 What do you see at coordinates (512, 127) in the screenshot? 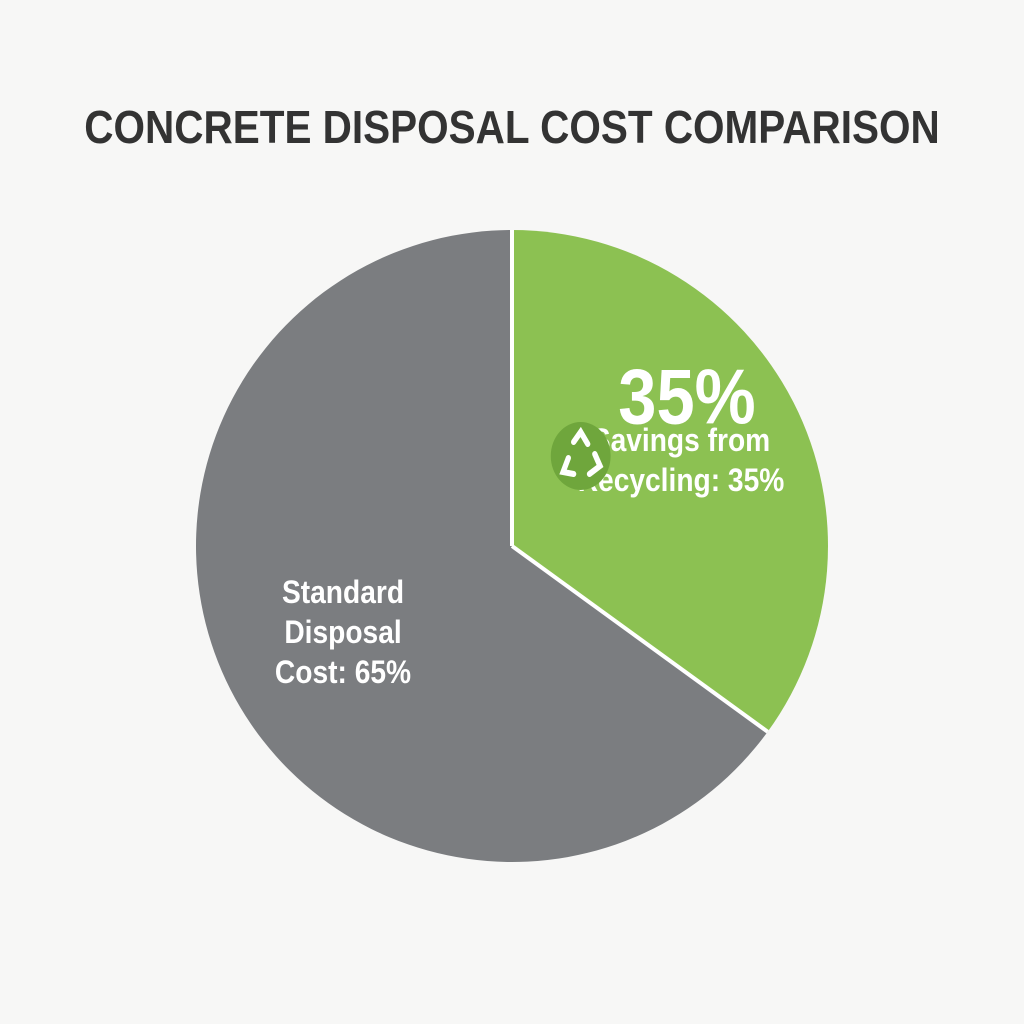
I see `chart-title: CONCRETE DISPOSAL COST COMPARISON` at bounding box center [512, 127].